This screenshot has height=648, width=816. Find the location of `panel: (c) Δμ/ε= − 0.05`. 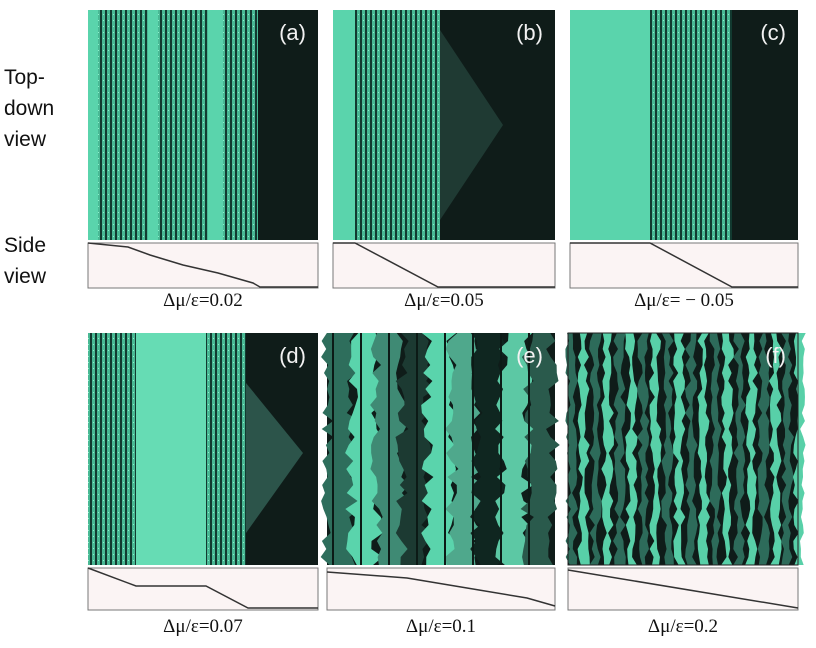

panel: (c) Δμ/ε= − 0.05 is located at coordinates (684, 160).